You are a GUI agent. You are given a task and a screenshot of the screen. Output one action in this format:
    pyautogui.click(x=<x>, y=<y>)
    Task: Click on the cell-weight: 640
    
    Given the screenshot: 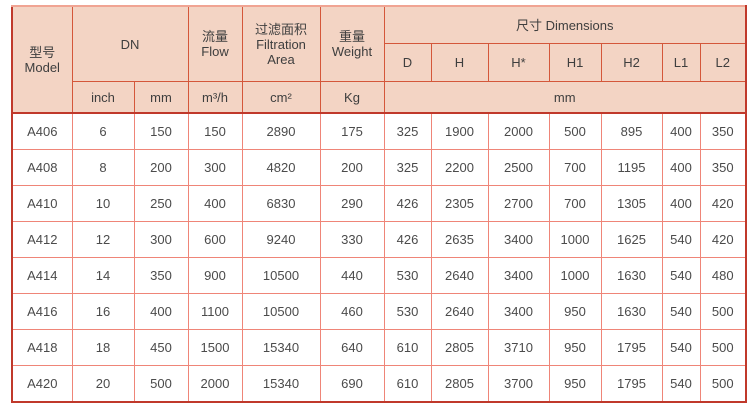 What is the action you would take?
    pyautogui.click(x=352, y=347)
    